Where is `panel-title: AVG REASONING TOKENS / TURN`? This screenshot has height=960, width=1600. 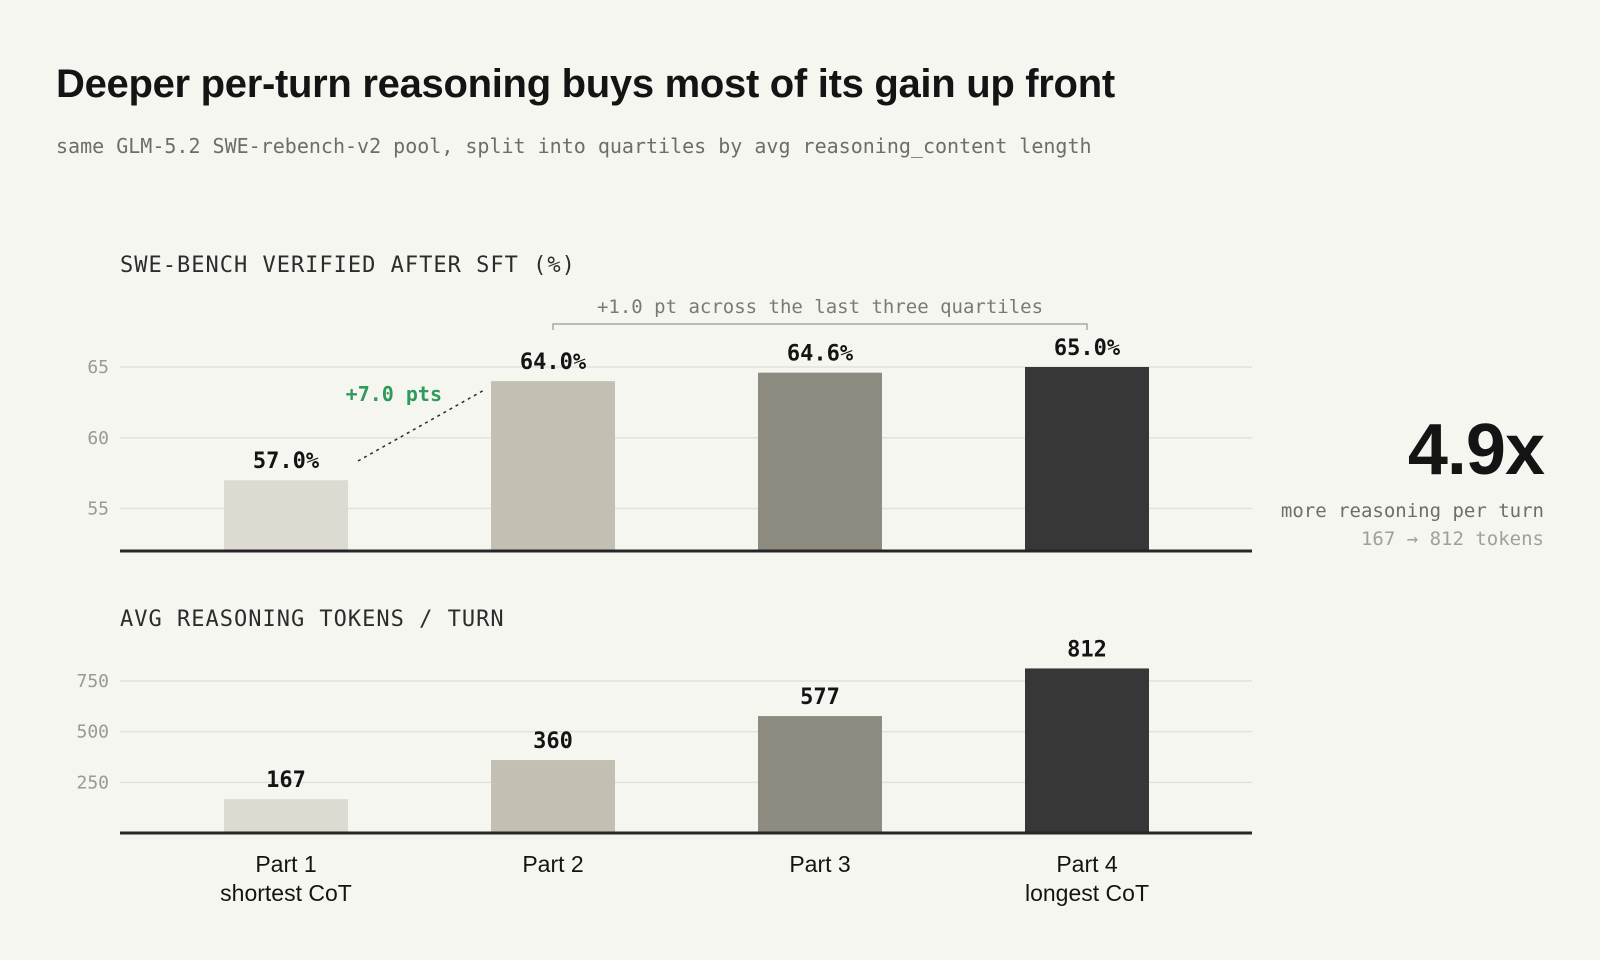 panel-title: AVG REASONING TOKENS / TURN is located at coordinates (312, 619).